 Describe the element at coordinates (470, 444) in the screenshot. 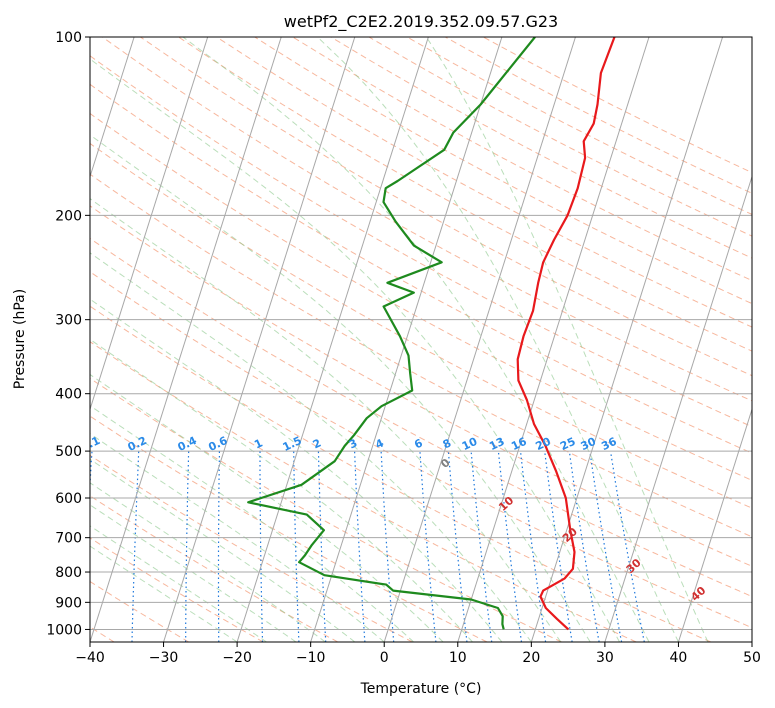

I see `mixing-ratio-label: 10` at that location.